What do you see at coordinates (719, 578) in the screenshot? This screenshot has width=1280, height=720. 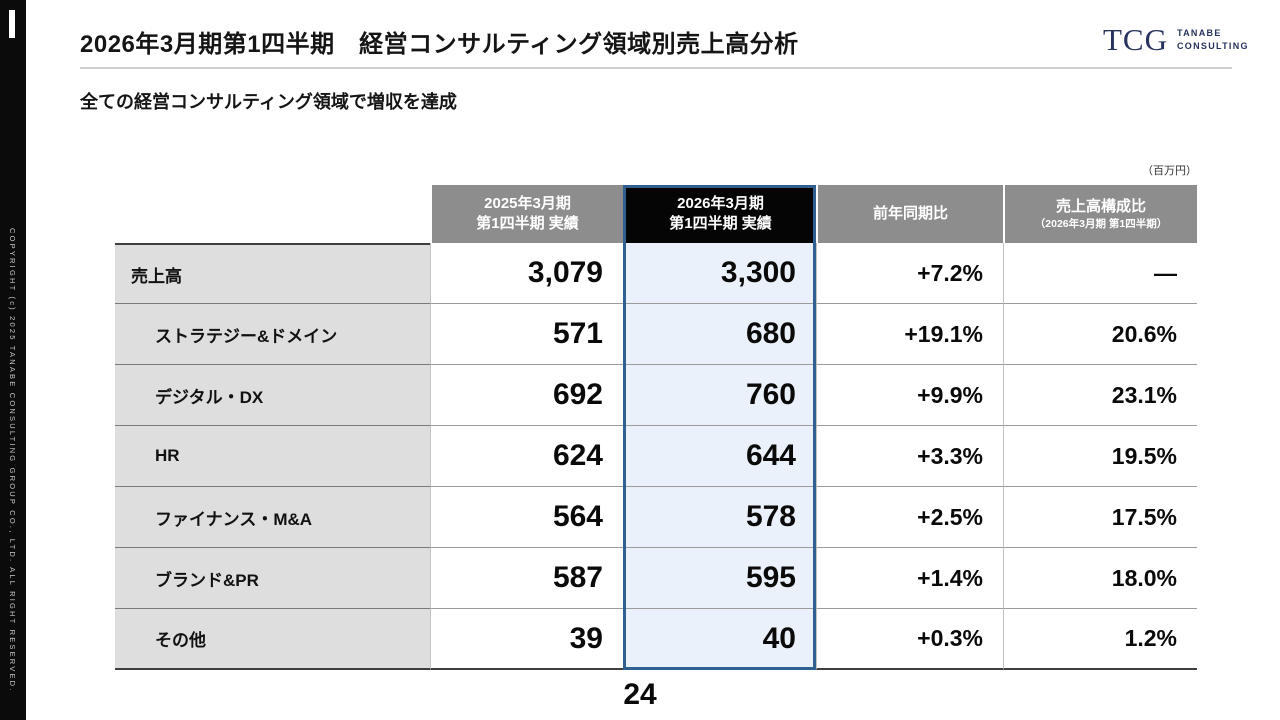 I see `cell-curr: 595` at bounding box center [719, 578].